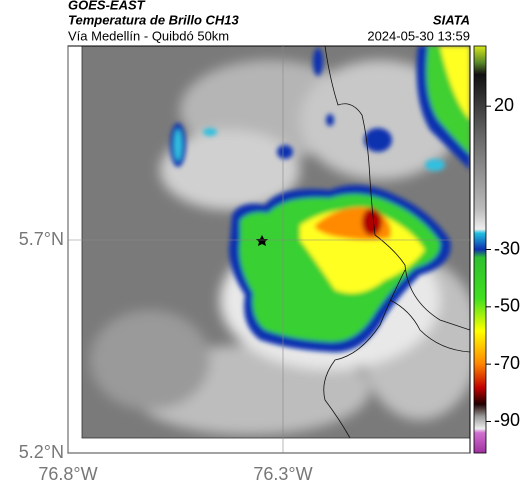 This screenshot has height=491, width=526. What do you see at coordinates (282, 474) in the screenshot?
I see `lon-tick-label: 76.3°W` at bounding box center [282, 474].